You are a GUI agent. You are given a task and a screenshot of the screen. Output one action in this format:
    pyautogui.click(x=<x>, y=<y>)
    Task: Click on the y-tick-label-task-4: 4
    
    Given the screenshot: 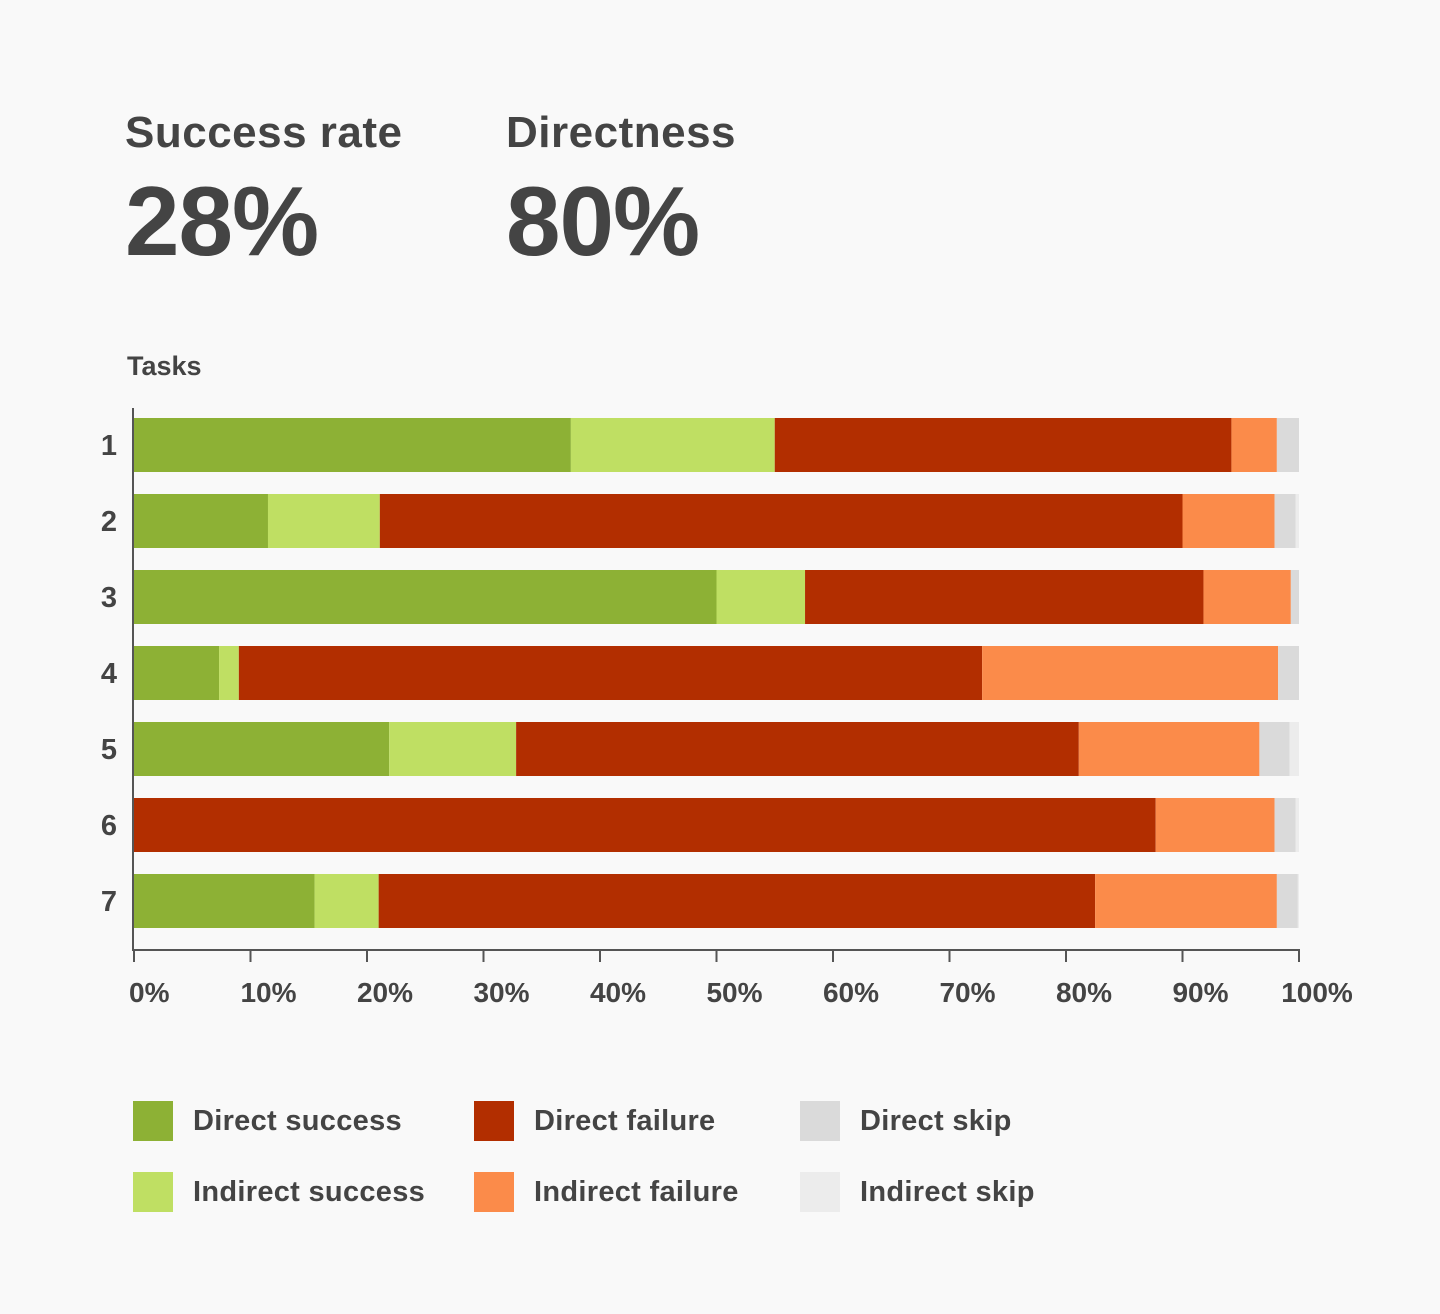 What is the action you would take?
    pyautogui.click(x=109, y=674)
    